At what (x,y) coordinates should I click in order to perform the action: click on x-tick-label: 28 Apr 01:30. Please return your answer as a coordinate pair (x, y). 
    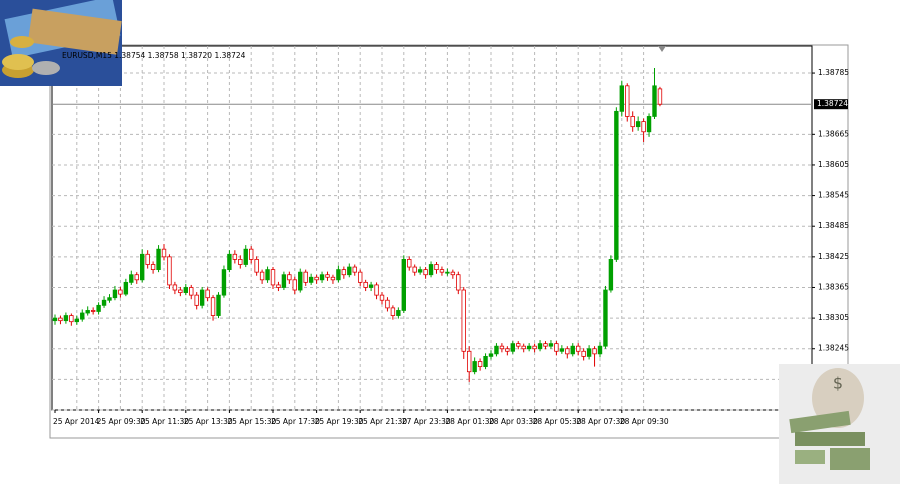
    Looking at the image, I should click on (469, 421).